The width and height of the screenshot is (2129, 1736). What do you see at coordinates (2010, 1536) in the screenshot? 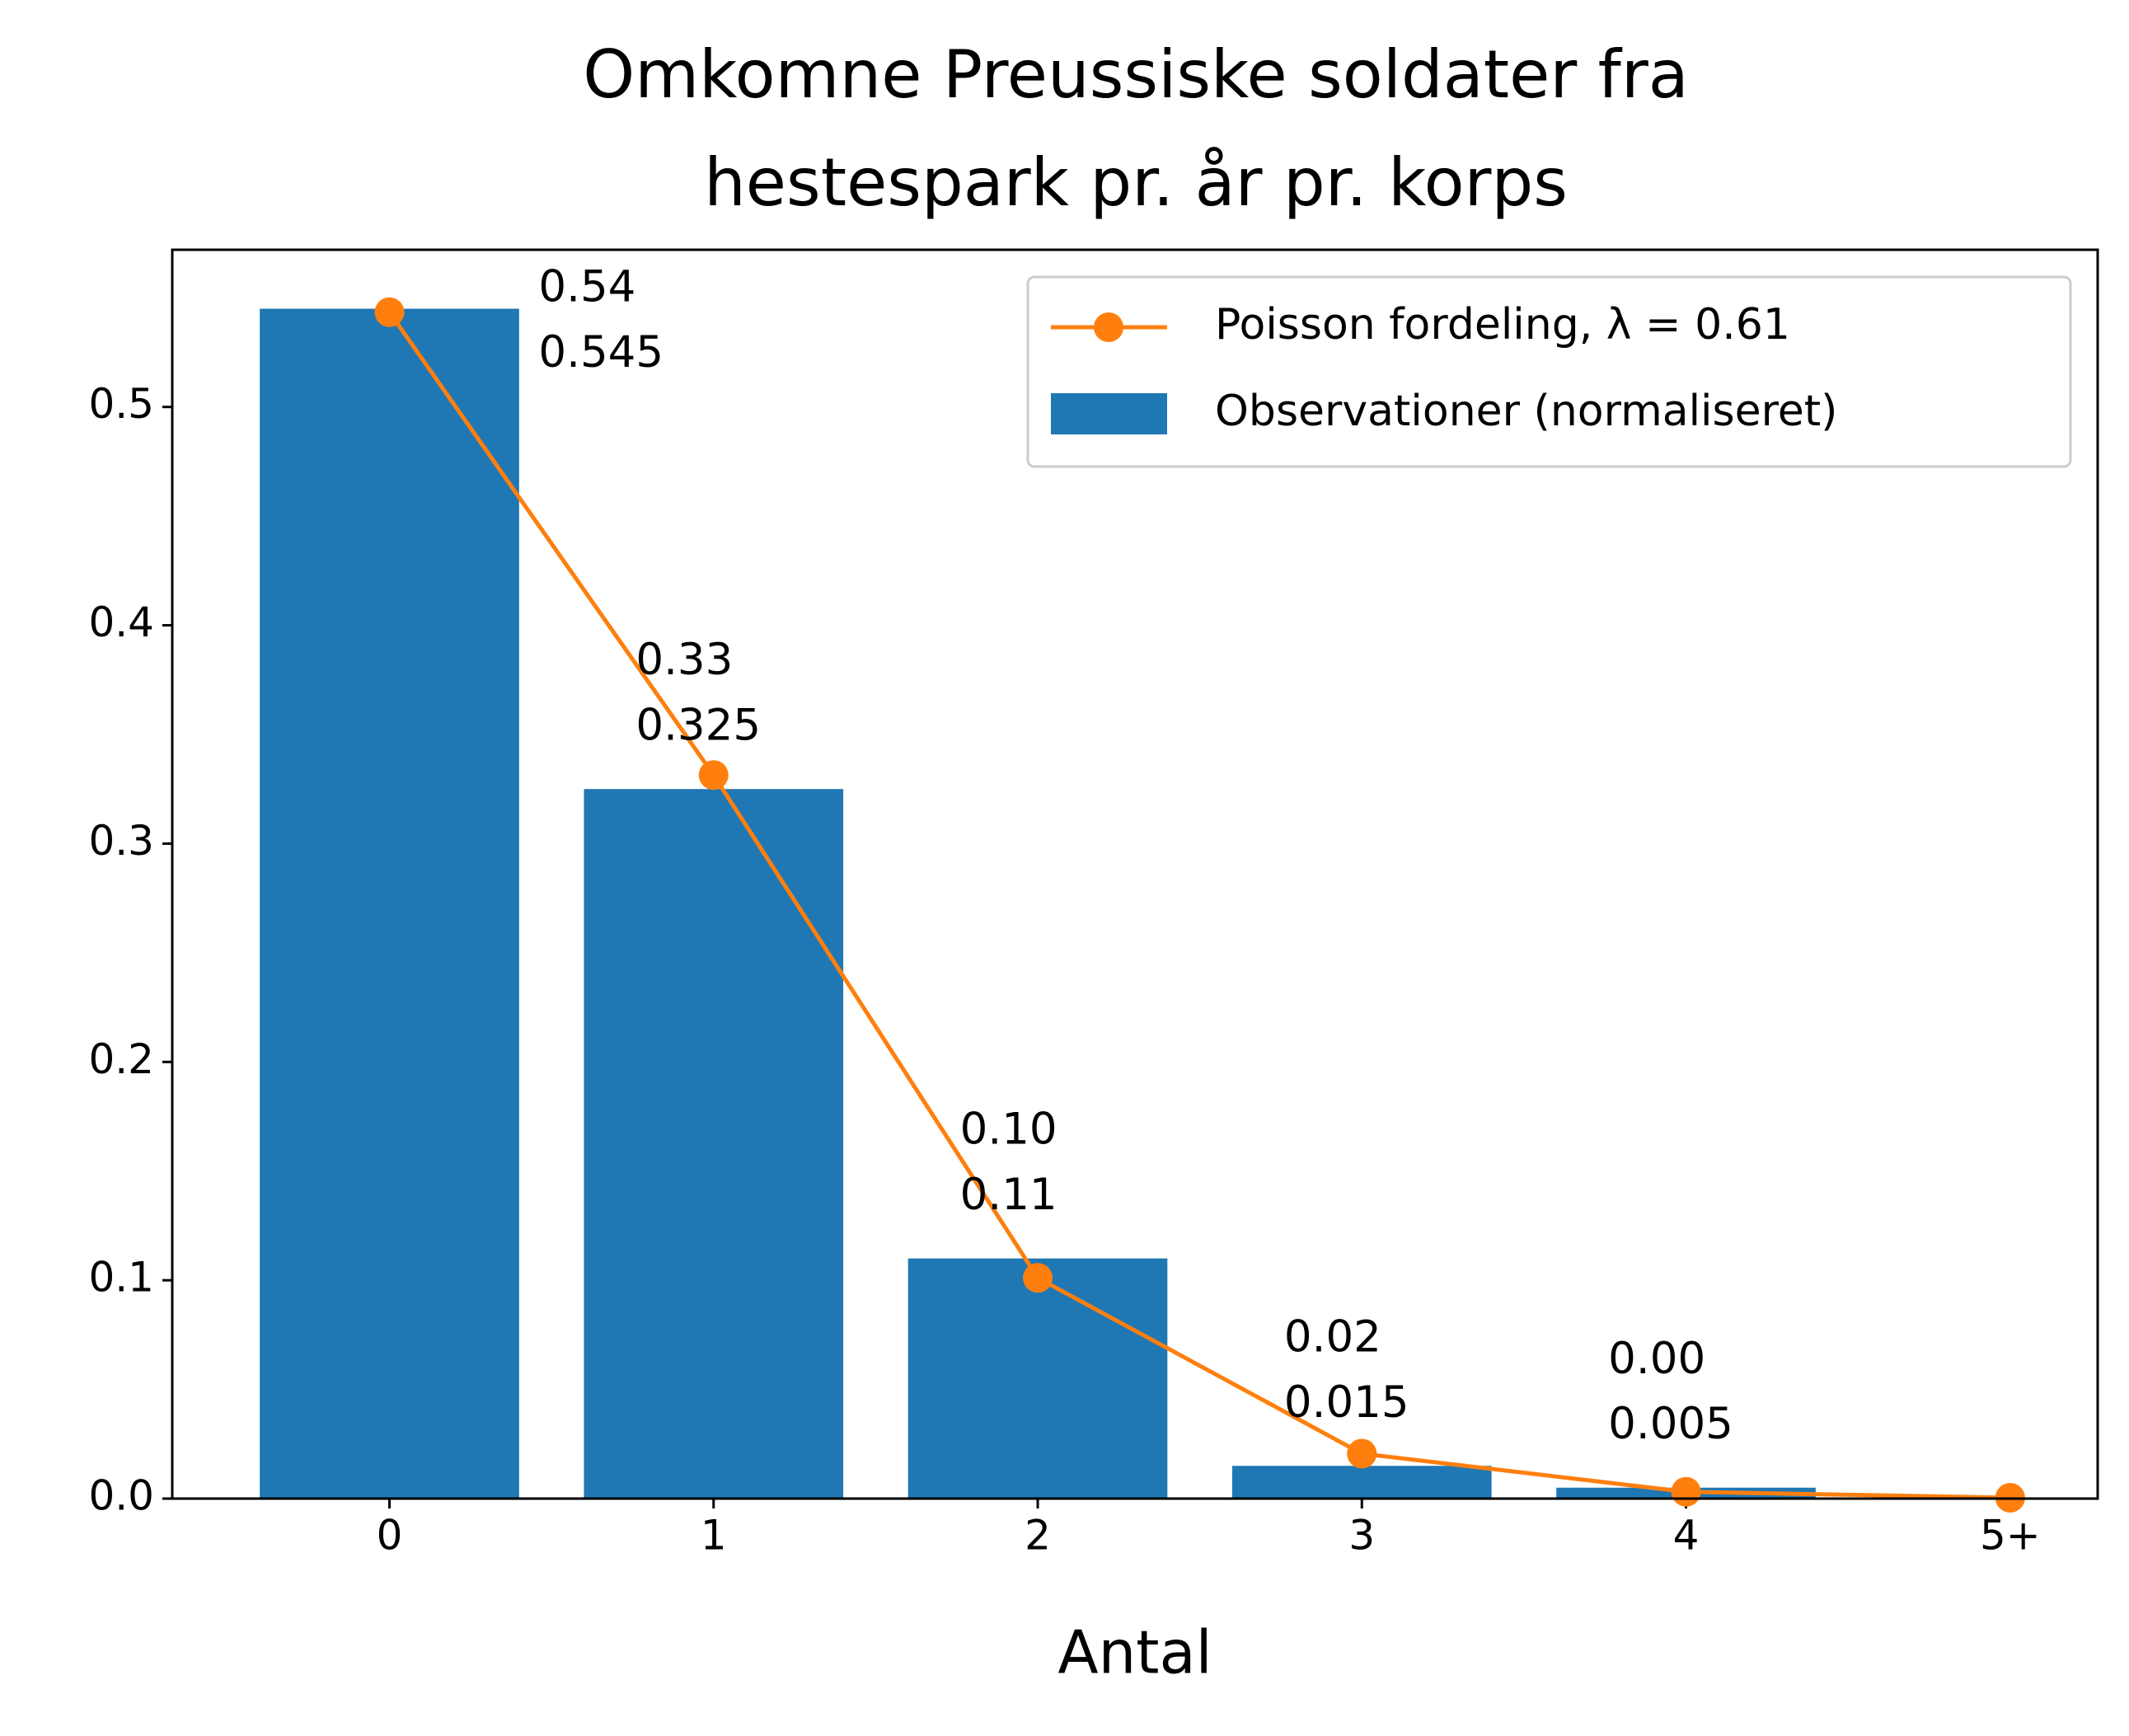
I see `x-tick-label: 5+` at bounding box center [2010, 1536].